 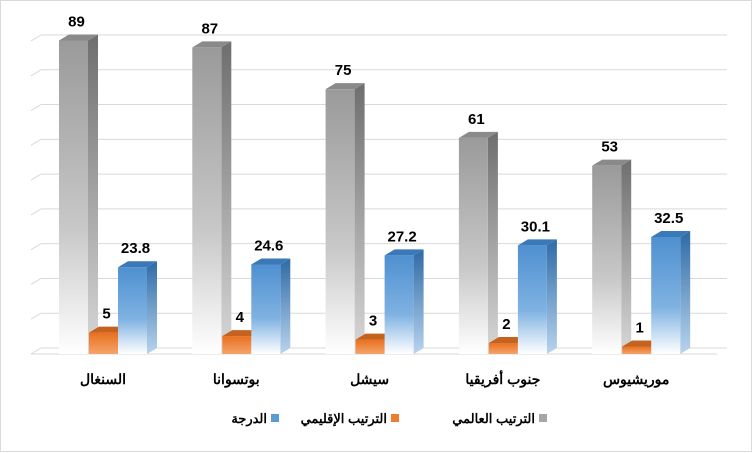 What do you see at coordinates (135, 248) in the screenshot?
I see `data-label: 23.8` at bounding box center [135, 248].